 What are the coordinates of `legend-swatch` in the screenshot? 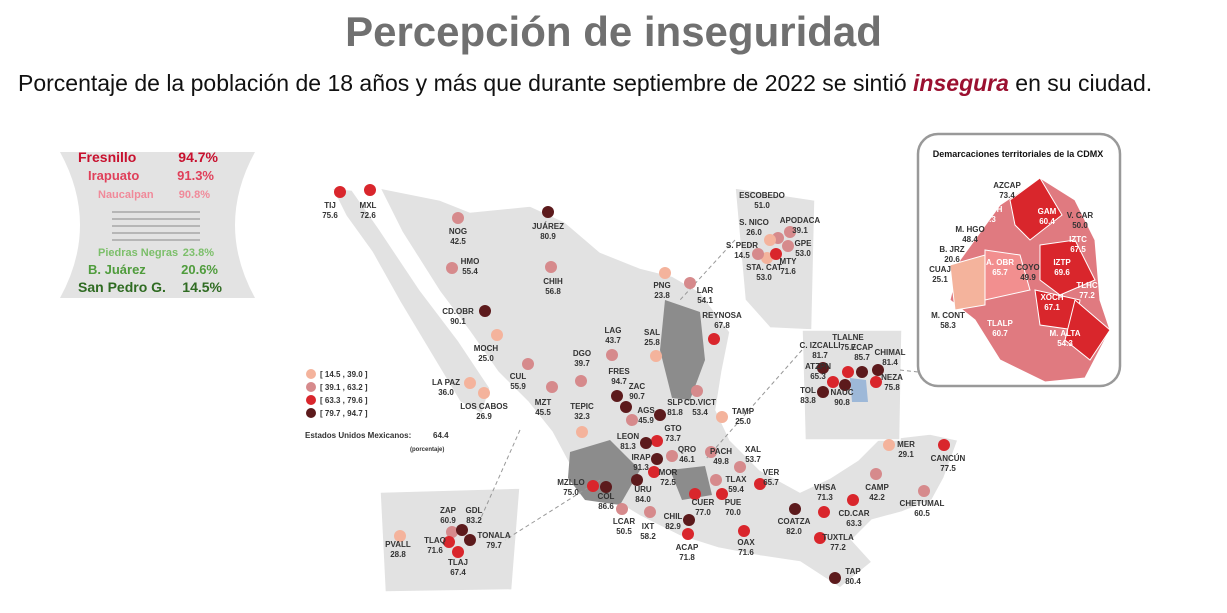 It's located at (311, 387).